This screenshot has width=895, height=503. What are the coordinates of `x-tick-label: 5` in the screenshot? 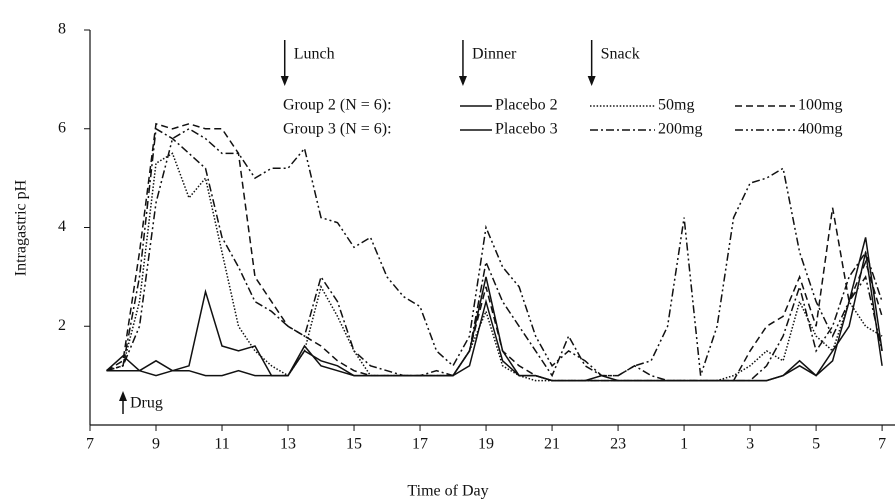 It's located at (816, 444).